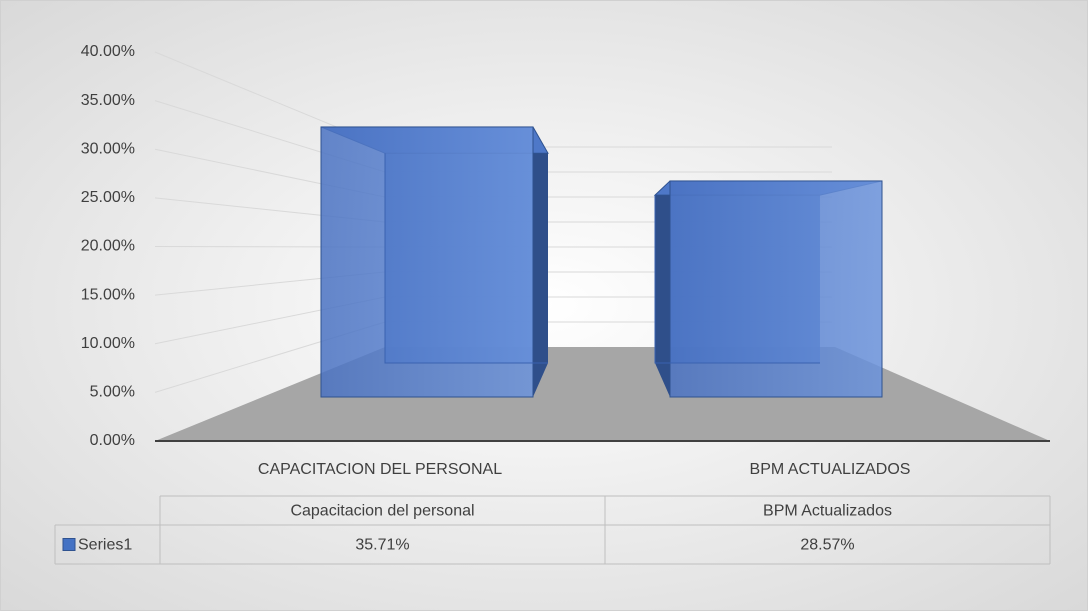  What do you see at coordinates (382, 545) in the screenshot?
I see `data-label: 35.71%` at bounding box center [382, 545].